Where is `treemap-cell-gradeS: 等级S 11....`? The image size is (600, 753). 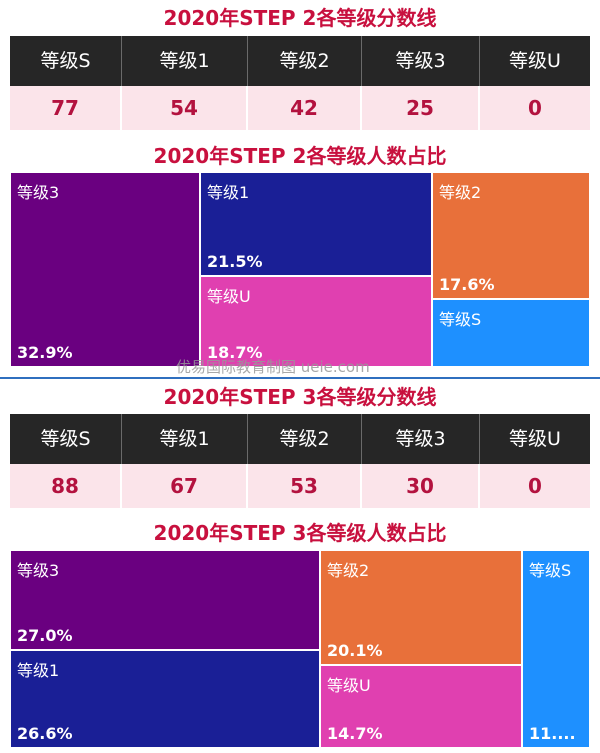 treemap-cell-gradeS: 等级S 11.... is located at coordinates (556, 649).